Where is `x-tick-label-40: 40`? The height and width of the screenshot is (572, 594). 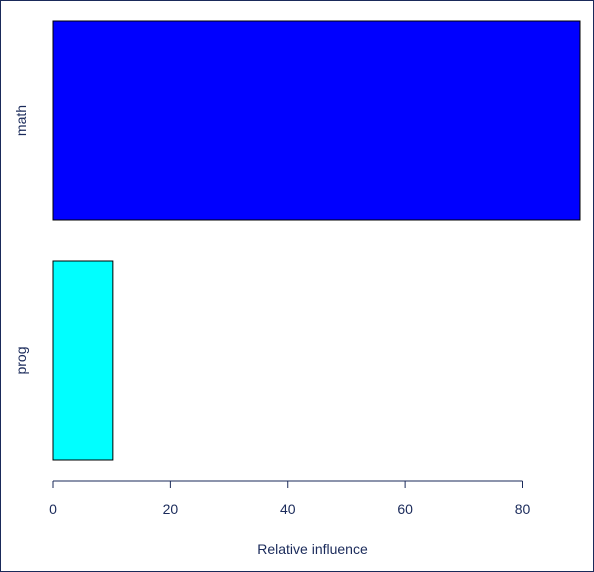 x-tick-label-40: 40 is located at coordinates (288, 509).